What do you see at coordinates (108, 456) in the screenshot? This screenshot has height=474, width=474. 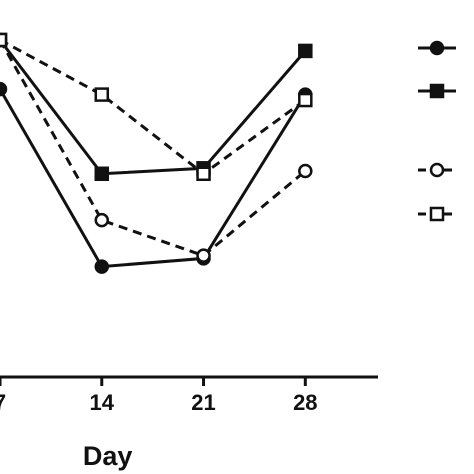 I see `x-axis-title: Day` at bounding box center [108, 456].